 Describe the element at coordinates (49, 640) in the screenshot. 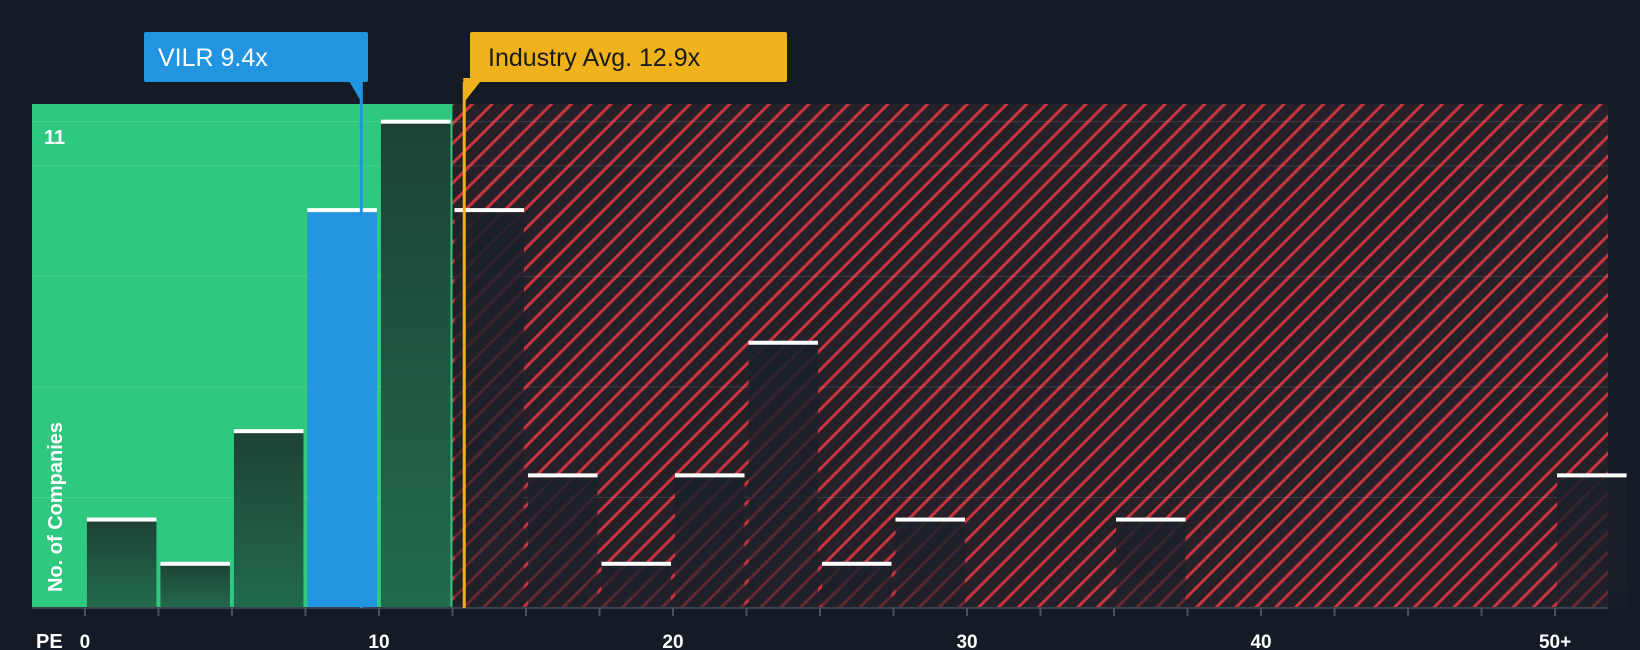

I see `x-axis-title: PE` at that location.